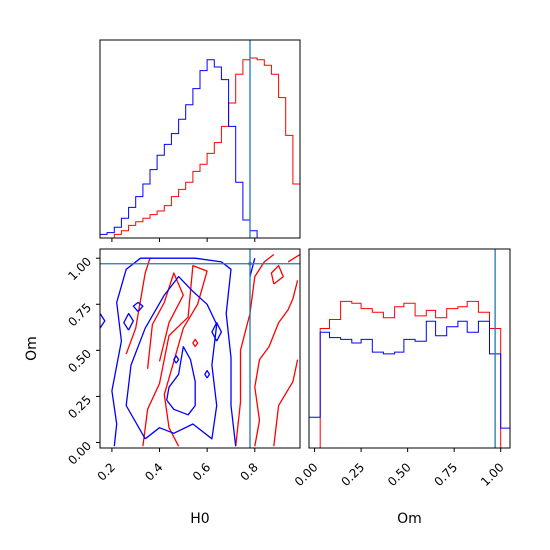 Image resolution: width=550 pixels, height=550 pixels. I want to click on om-ytick-label-0: 0.00, so click(79, 453).